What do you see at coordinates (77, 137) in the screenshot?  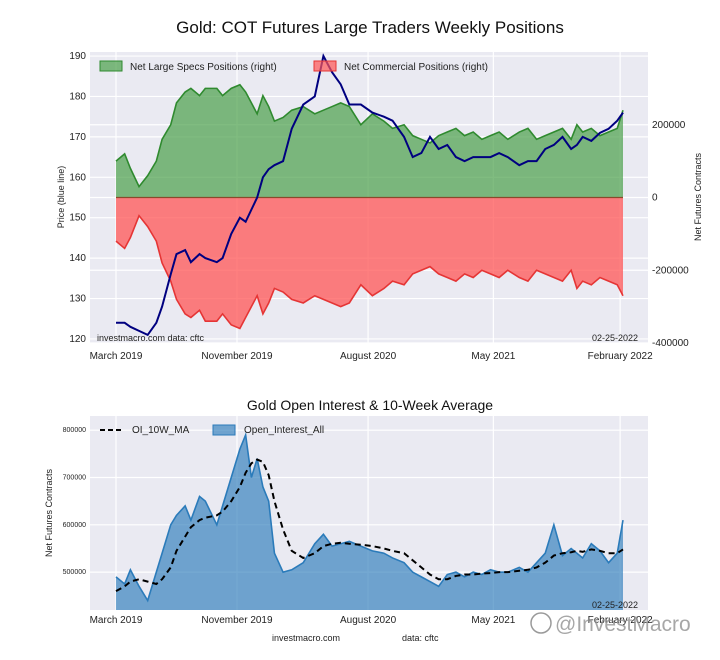 I see `left-tick-5: 170` at bounding box center [77, 137].